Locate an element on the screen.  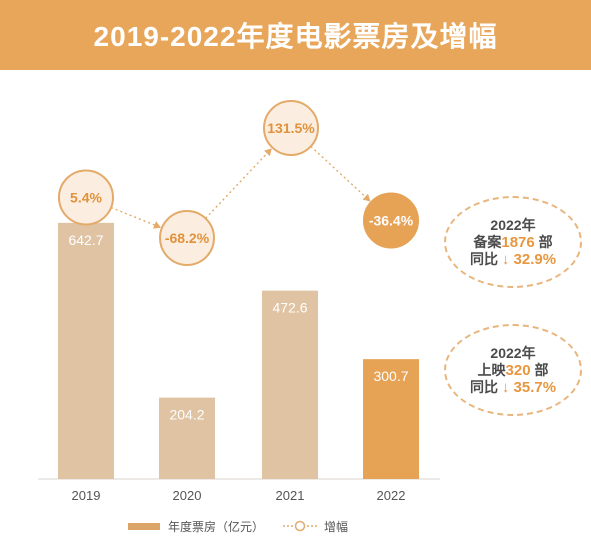
note-filed-films: 2022年 备案1876 部 同比 ↓ 32.9% is located at coordinates (513, 242).